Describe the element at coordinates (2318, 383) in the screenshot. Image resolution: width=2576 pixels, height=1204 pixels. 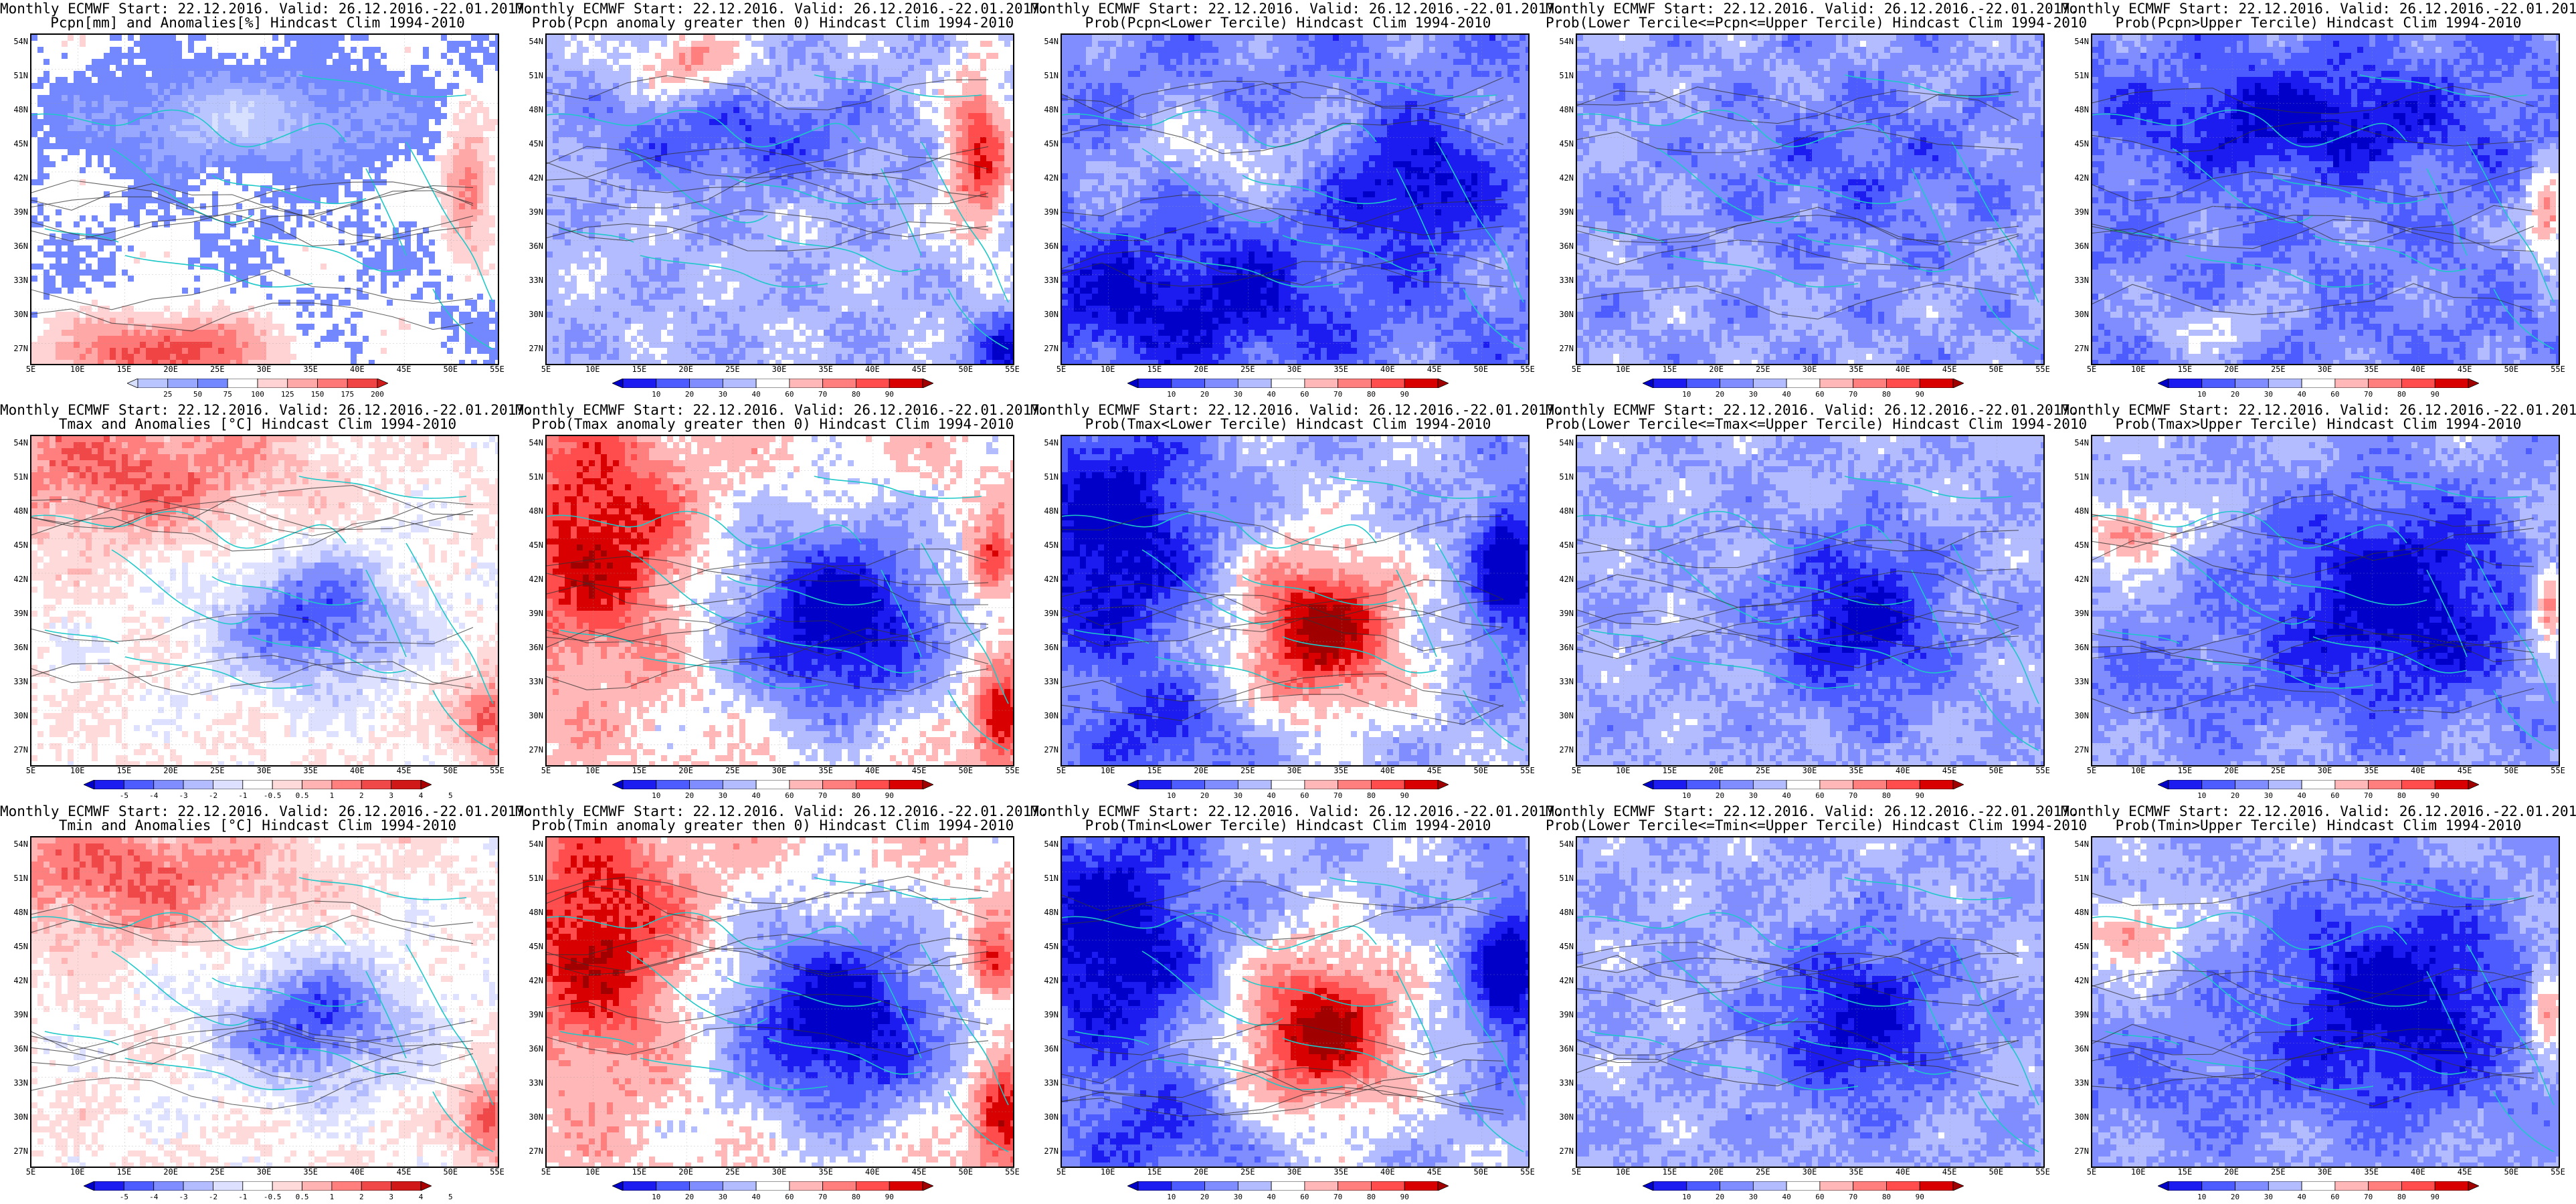
I see `colorbar` at that location.